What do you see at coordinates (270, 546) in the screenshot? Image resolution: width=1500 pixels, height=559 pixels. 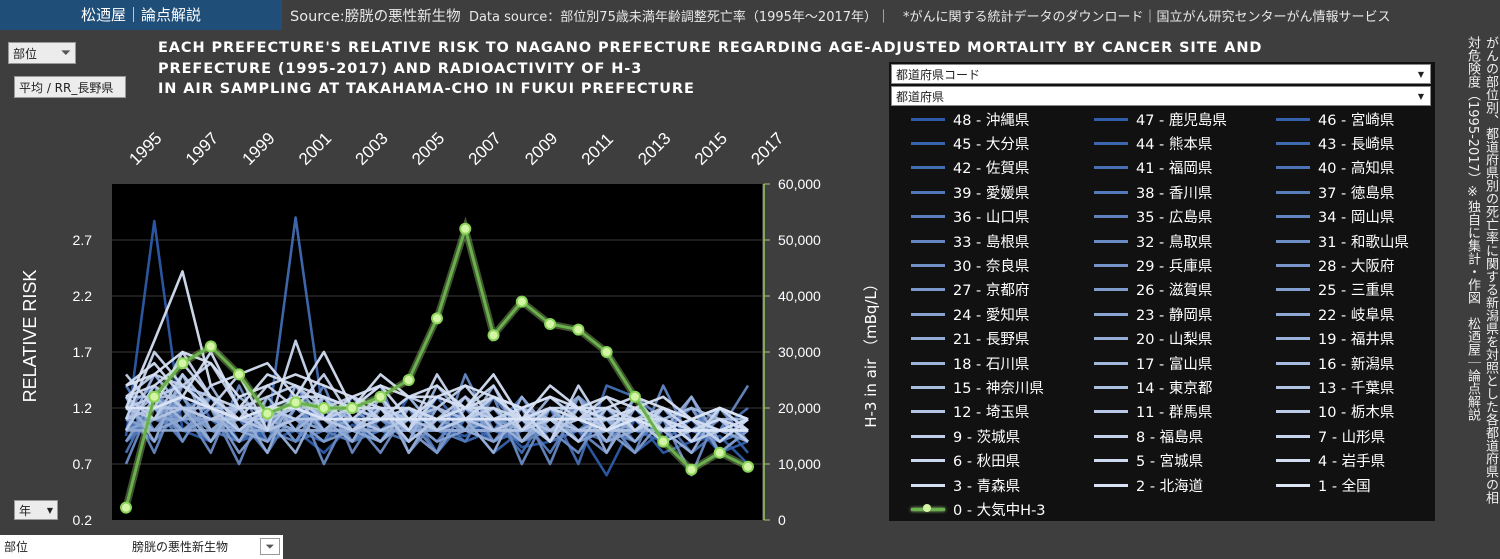 I see `filter-icon: ⏷` at bounding box center [270, 546].